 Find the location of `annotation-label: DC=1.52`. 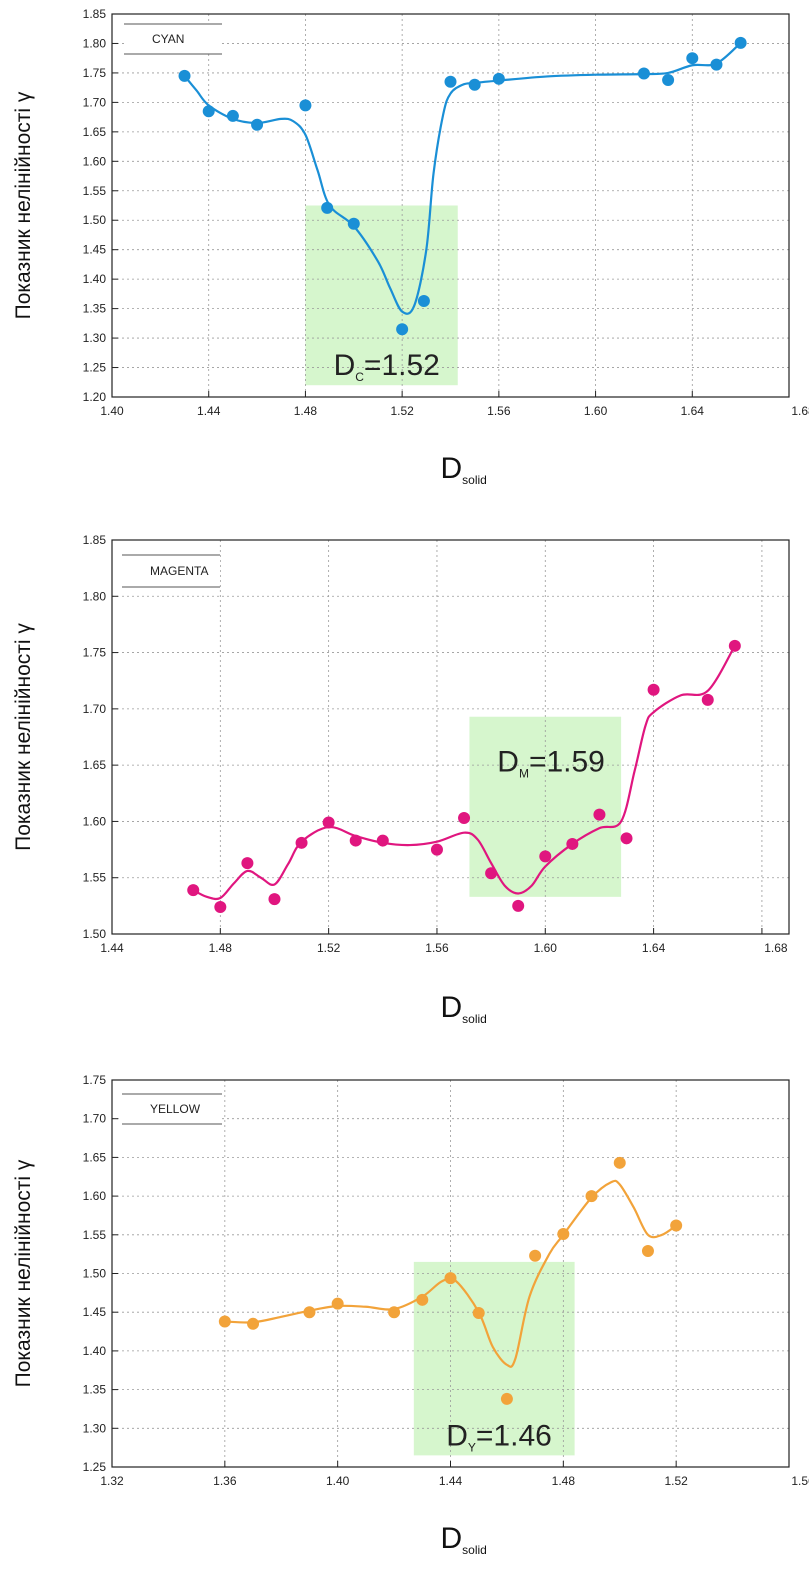

annotation-label: DC=1.52 is located at coordinates (387, 366).